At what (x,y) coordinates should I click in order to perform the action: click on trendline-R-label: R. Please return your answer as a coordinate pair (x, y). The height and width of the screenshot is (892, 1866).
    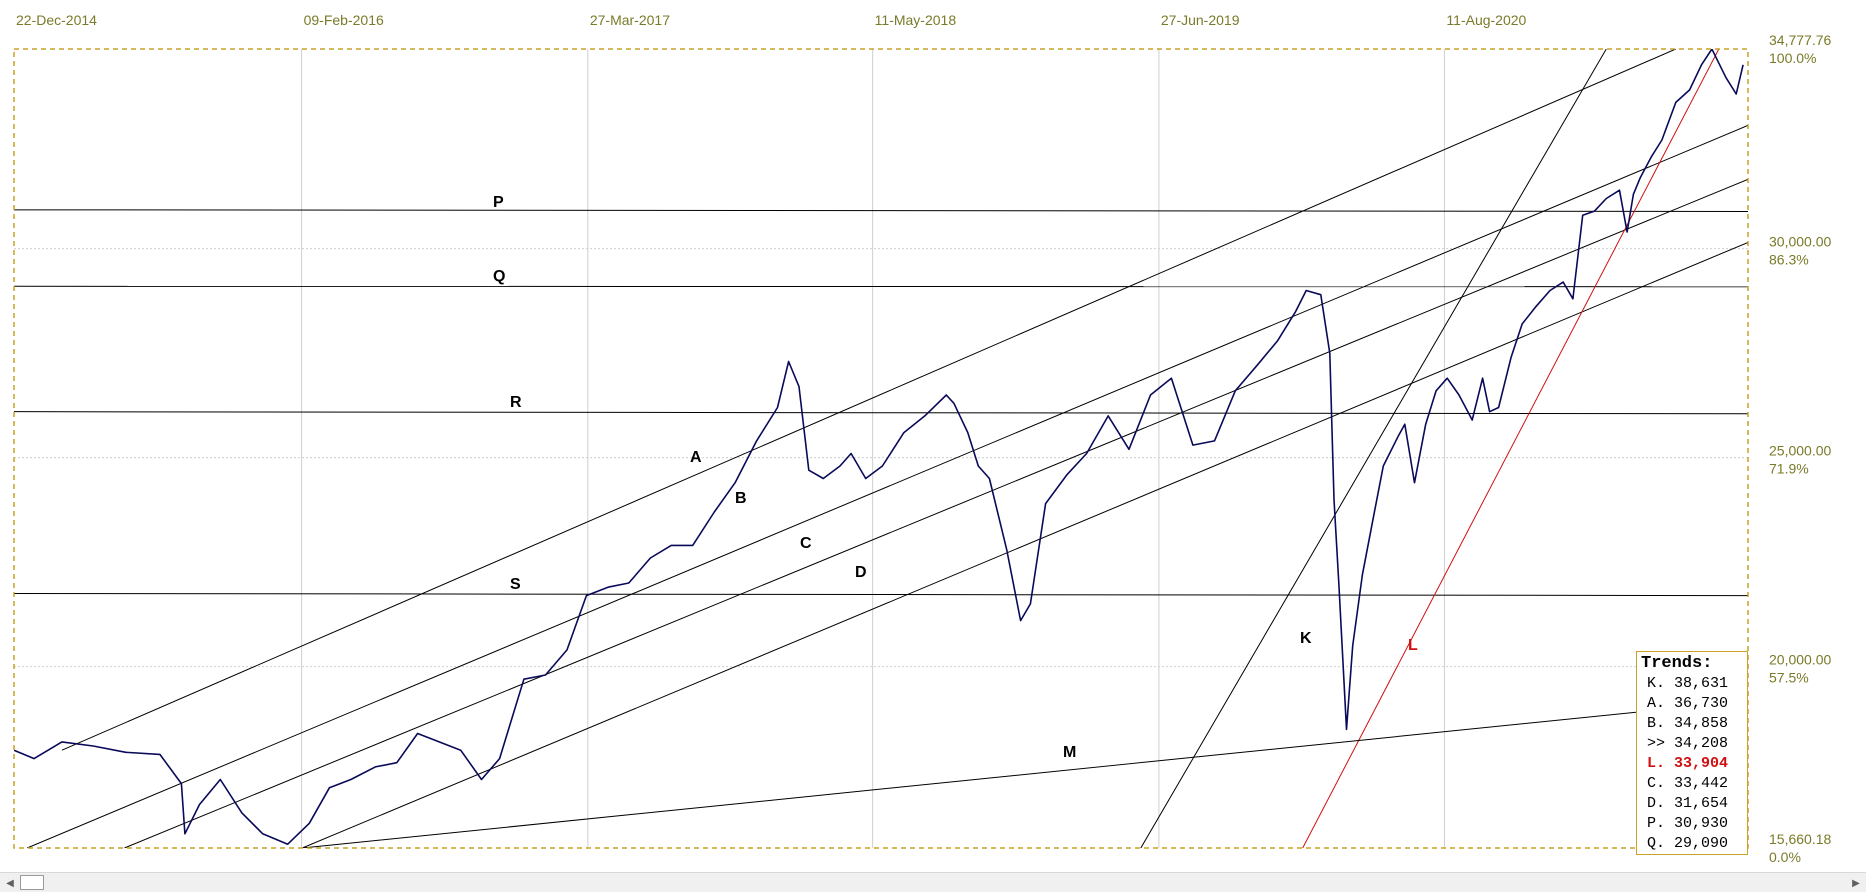
    Looking at the image, I should click on (516, 402).